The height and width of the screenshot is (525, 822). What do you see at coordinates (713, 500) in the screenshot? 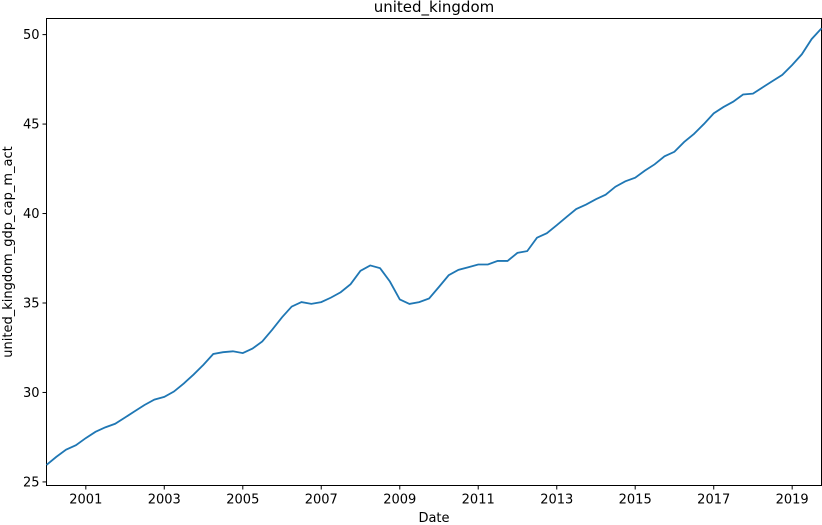
I see `x-tick-label: 2017` at bounding box center [713, 500].